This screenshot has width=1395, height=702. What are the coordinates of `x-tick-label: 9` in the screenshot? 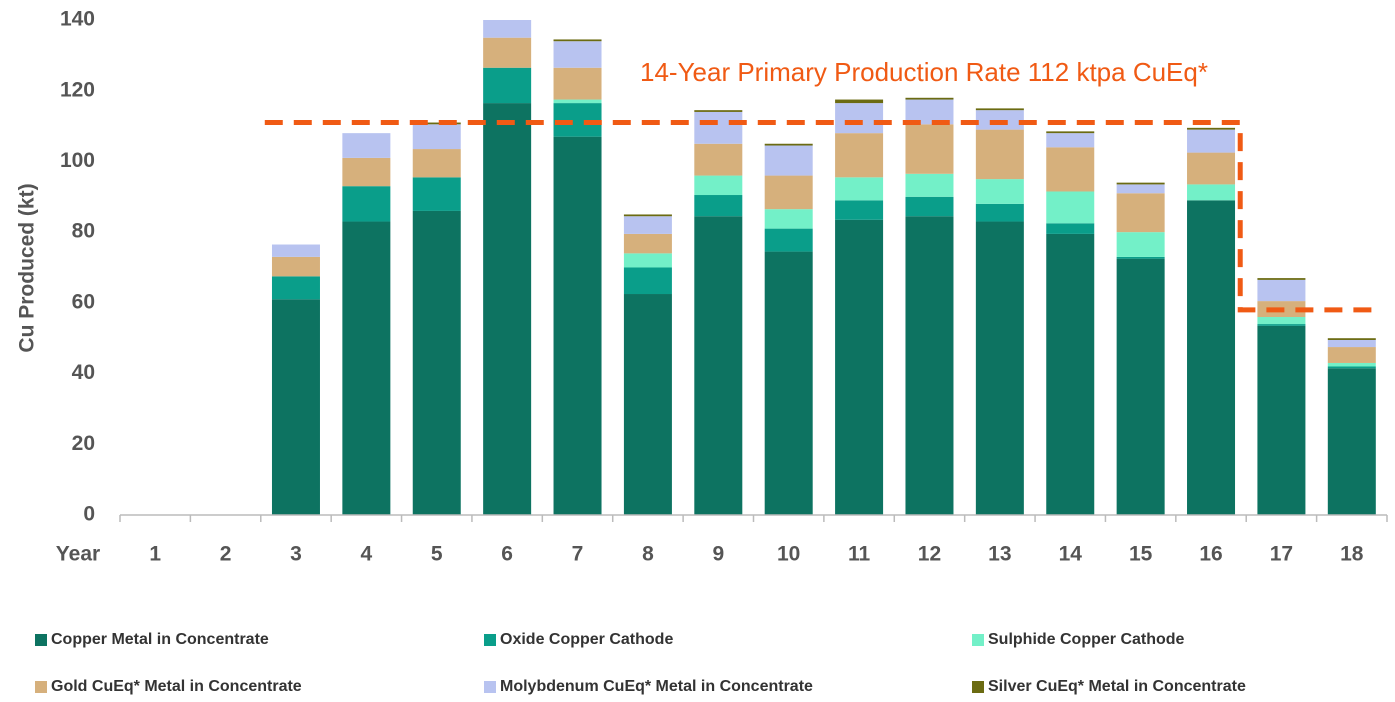 It's located at (718, 554).